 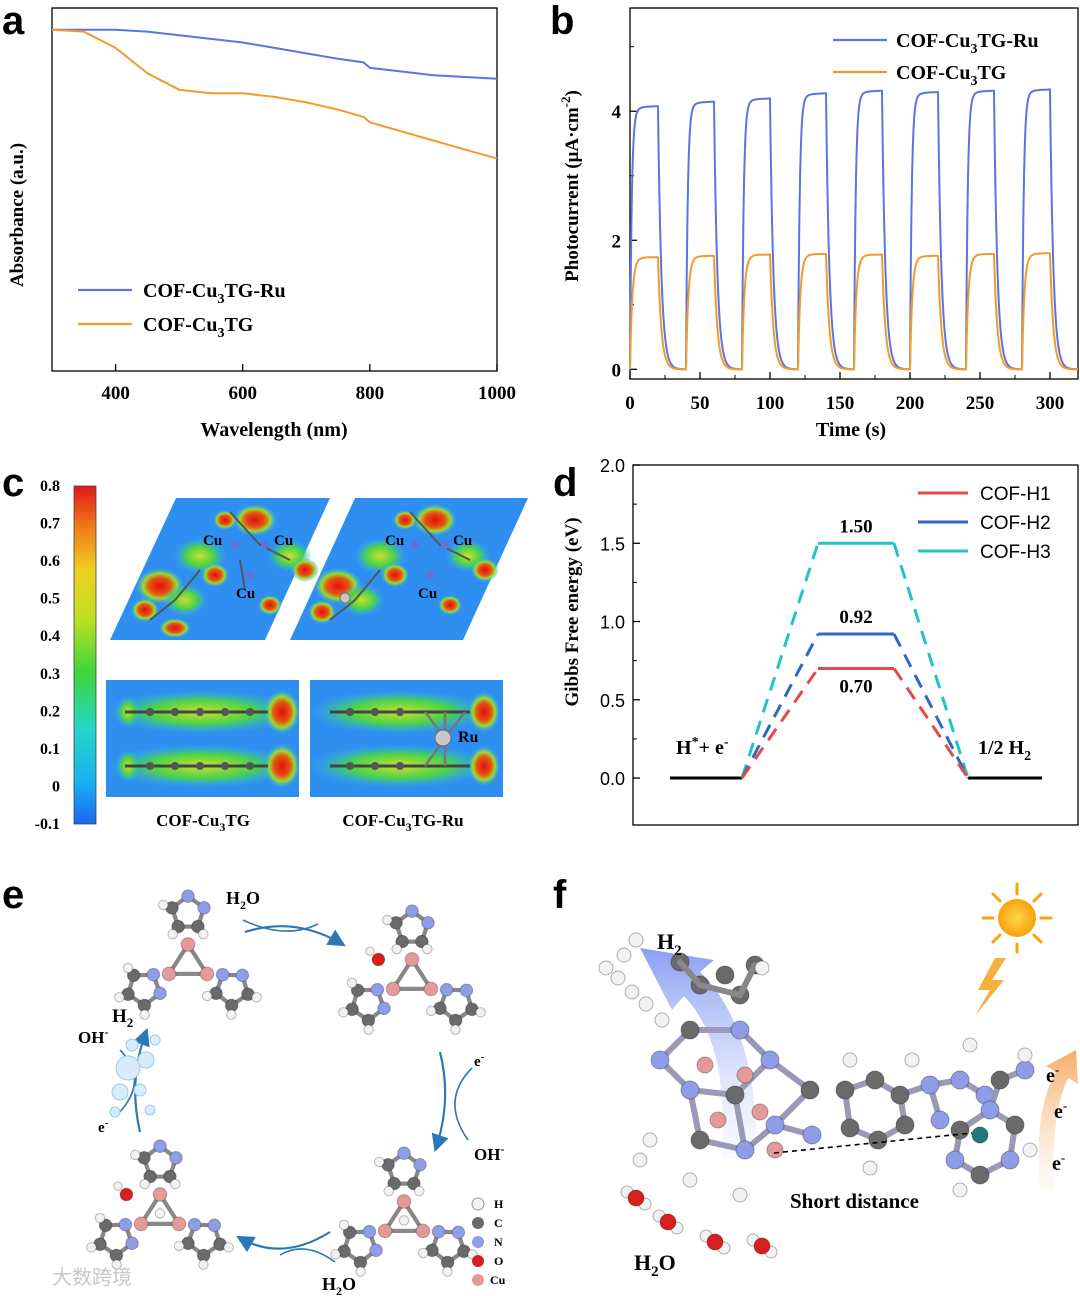 I want to click on panel-b-legend-tg: COF-Cu3TG, so click(x=951, y=75).